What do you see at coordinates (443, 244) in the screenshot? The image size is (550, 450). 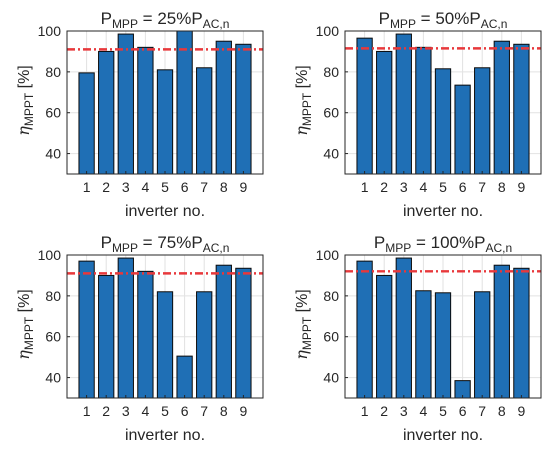 I see `chart-title: PMPP = 100%PAC,n` at bounding box center [443, 244].